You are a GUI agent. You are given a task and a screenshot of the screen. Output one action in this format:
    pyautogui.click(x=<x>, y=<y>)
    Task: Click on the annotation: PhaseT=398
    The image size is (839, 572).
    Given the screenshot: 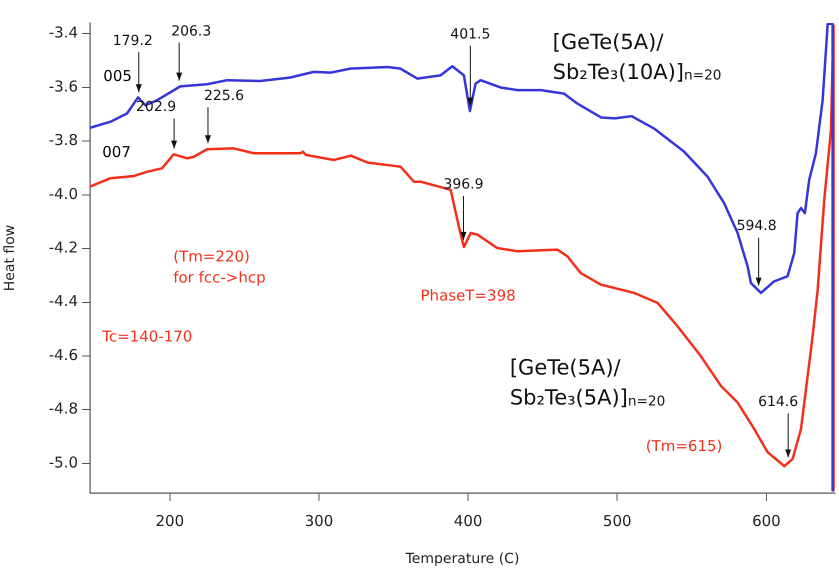 What is the action you would take?
    pyautogui.click(x=468, y=295)
    